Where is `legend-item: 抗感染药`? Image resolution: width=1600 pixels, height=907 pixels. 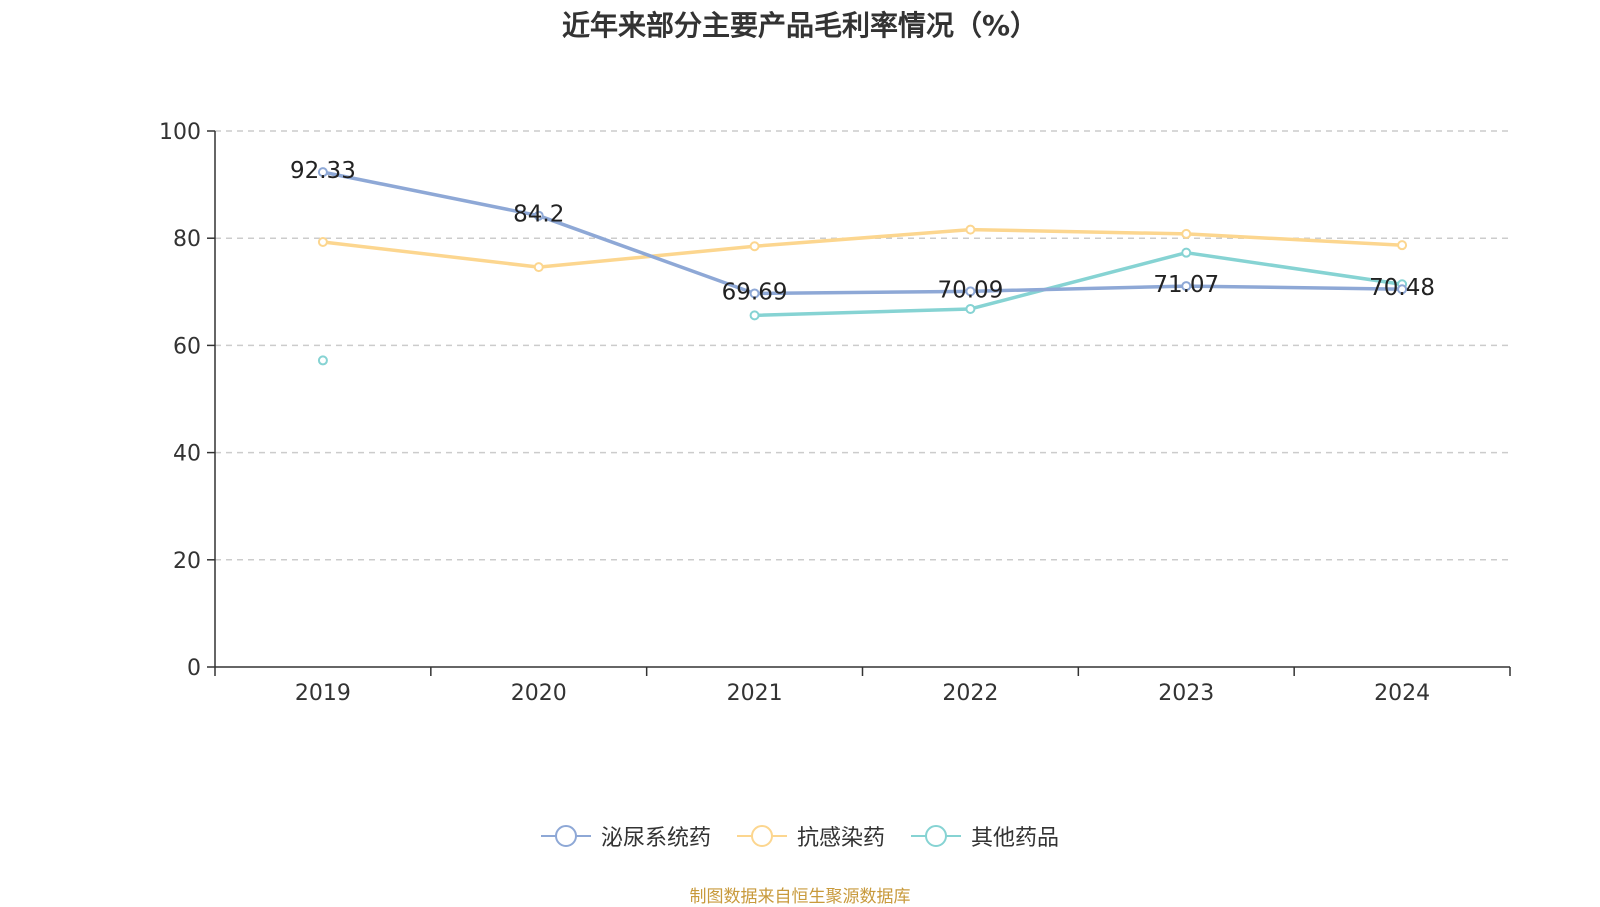
legend-item: 抗感染药 is located at coordinates (810, 836).